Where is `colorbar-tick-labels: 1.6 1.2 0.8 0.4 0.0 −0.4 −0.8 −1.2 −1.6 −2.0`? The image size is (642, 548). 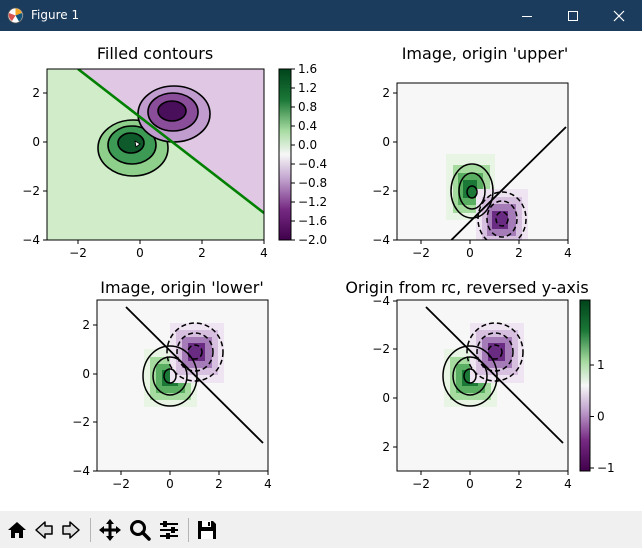 colorbar-tick-labels: 1.6 1.2 0.8 0.4 0.0 −0.4 −0.8 −1.2 −1.6 −2.0 is located at coordinates (309, 154).